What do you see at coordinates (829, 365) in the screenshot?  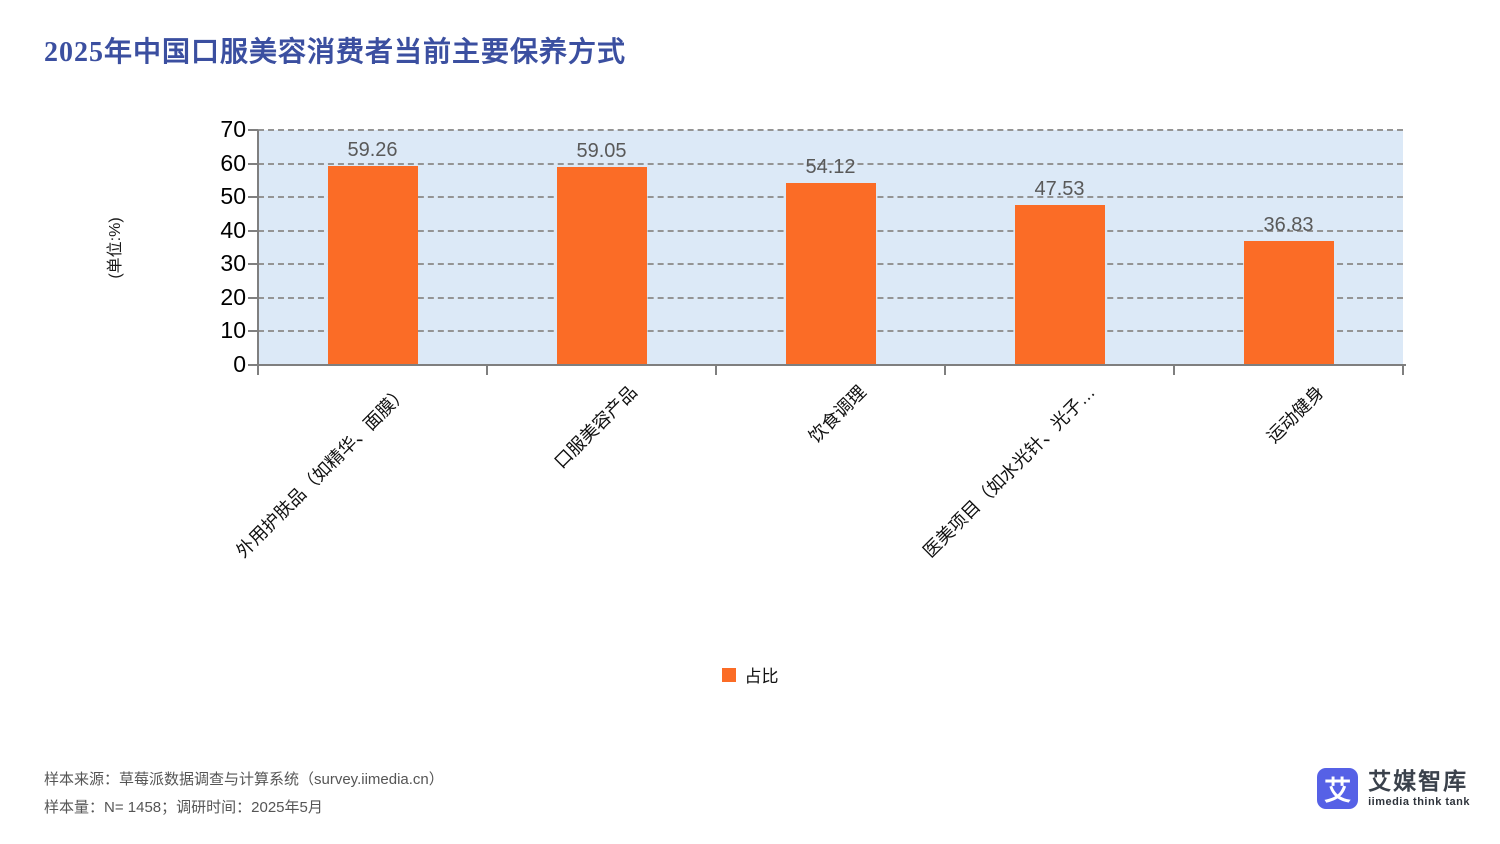 I see `x-axis-line` at bounding box center [829, 365].